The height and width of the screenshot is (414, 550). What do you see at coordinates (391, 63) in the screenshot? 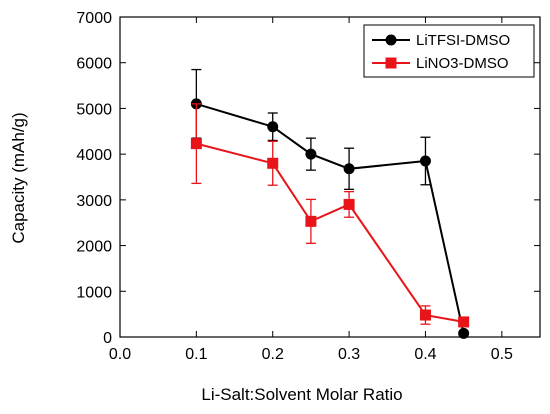
I see `legend-marker-lino3` at bounding box center [391, 63].